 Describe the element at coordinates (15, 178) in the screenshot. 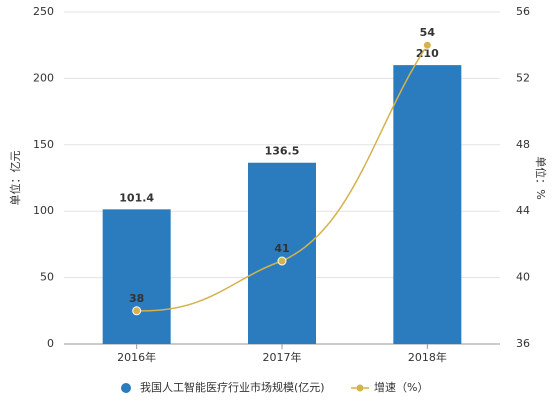

I see `y-axis-label: 单位：亿元` at that location.